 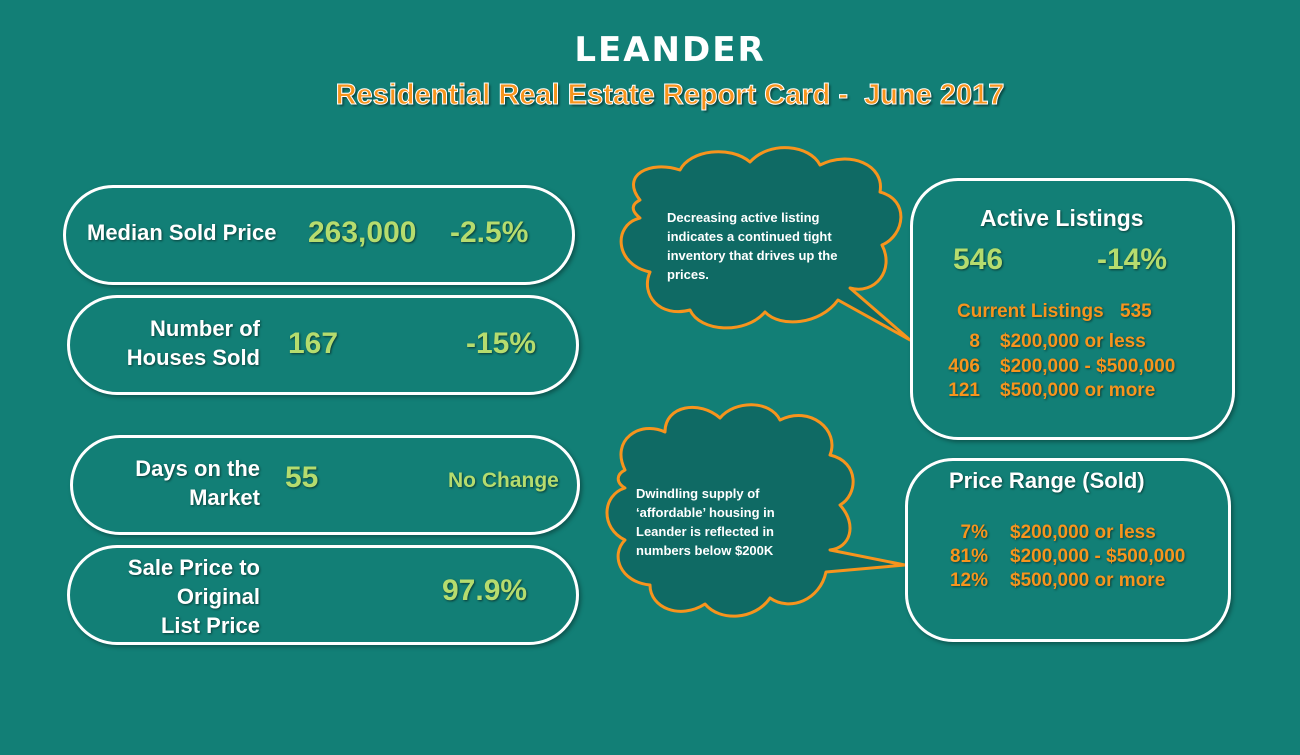 I want to click on median-change: -2.5%, so click(x=489, y=232).